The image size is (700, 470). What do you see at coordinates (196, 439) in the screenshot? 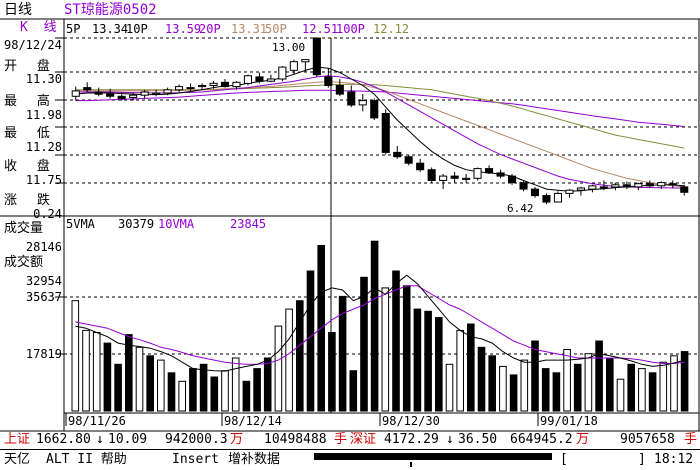
I see `sh-amount: 942000.3` at bounding box center [196, 439].